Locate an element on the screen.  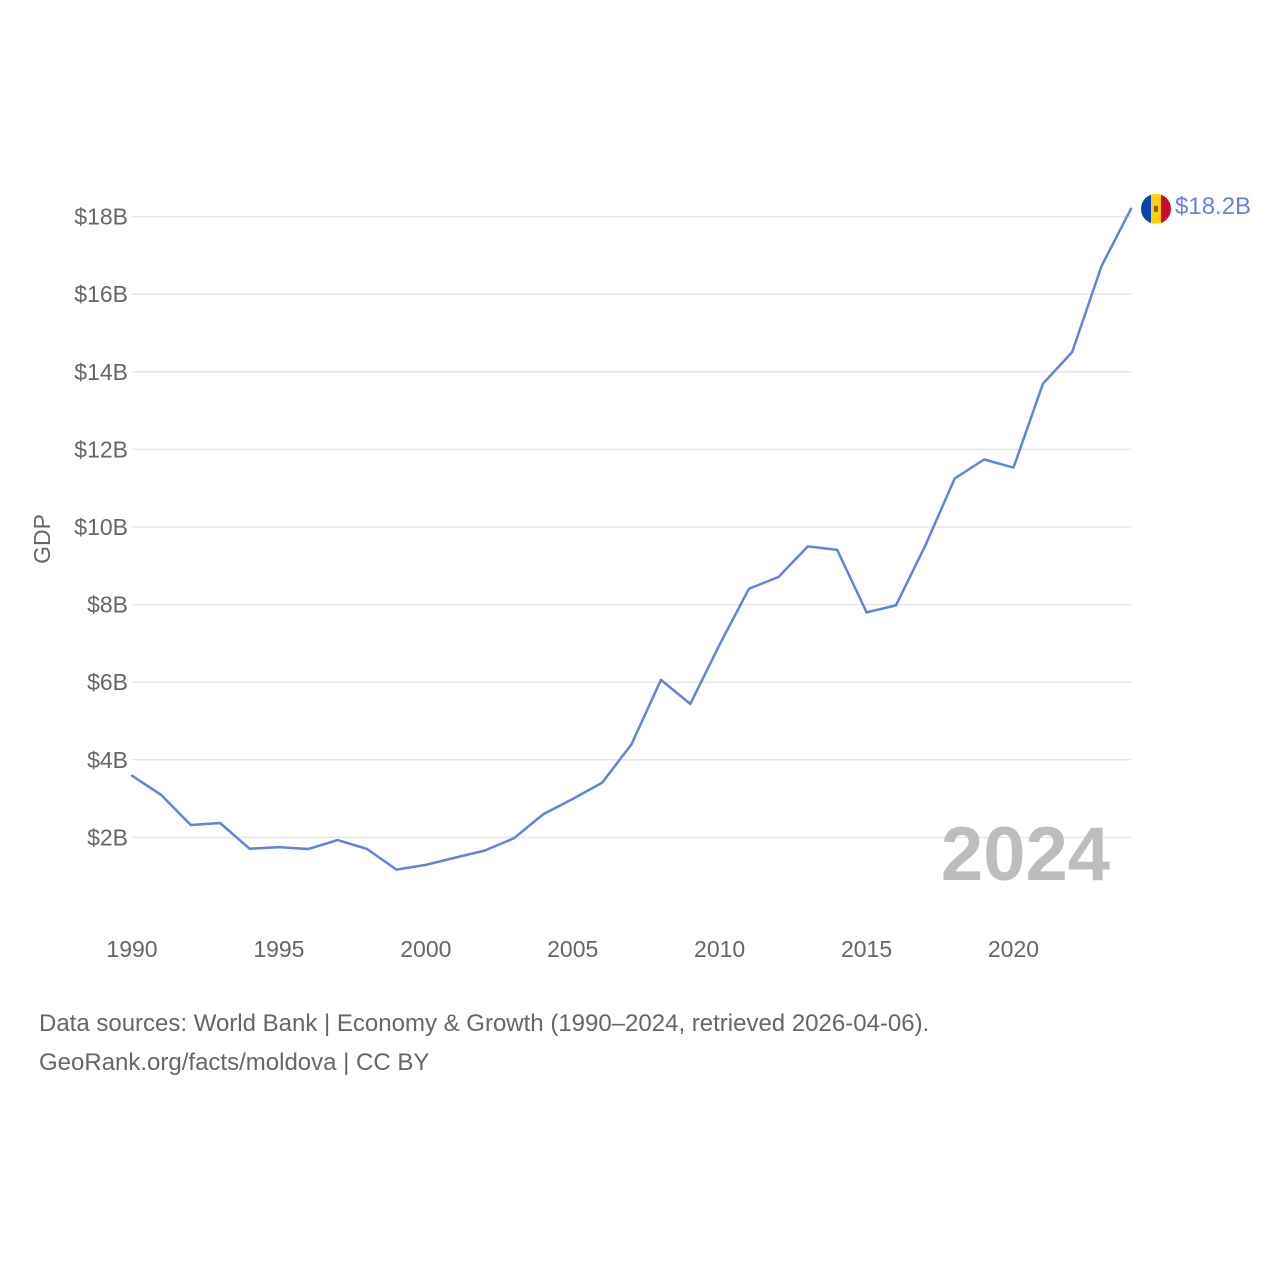
flag-stripe-blue is located at coordinates (1146, 208).